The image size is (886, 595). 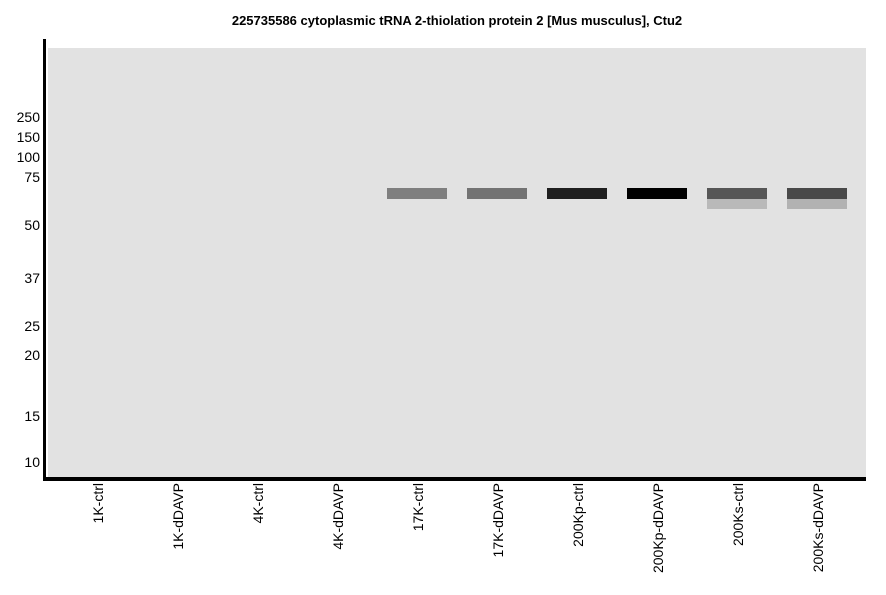 I want to click on y-tick-label-75: 75, so click(x=32, y=177).